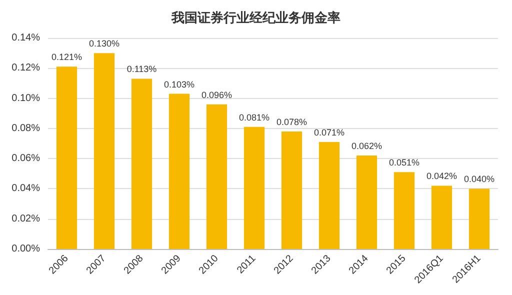  I want to click on data-label: 0.042%, so click(442, 176).